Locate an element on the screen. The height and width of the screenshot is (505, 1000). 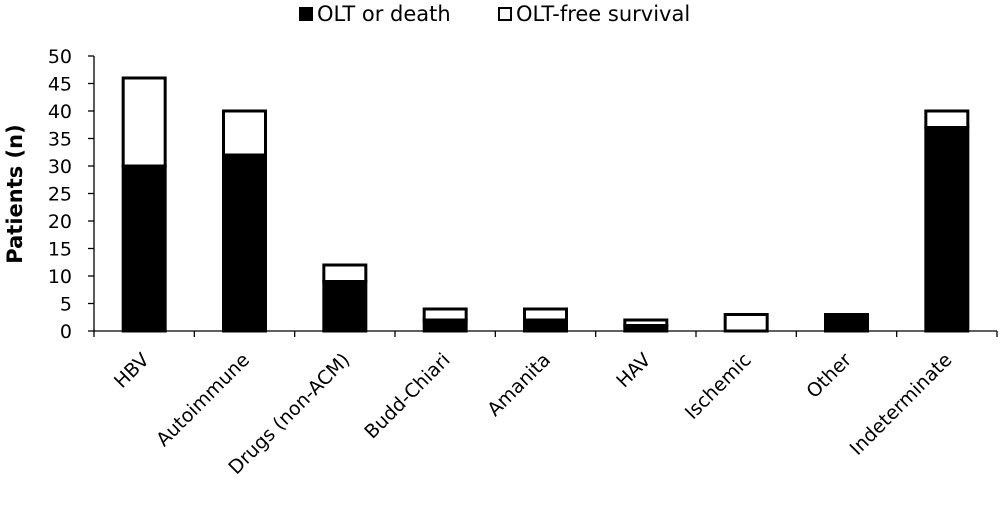
y-tick-label: 0 is located at coordinates (66, 332).